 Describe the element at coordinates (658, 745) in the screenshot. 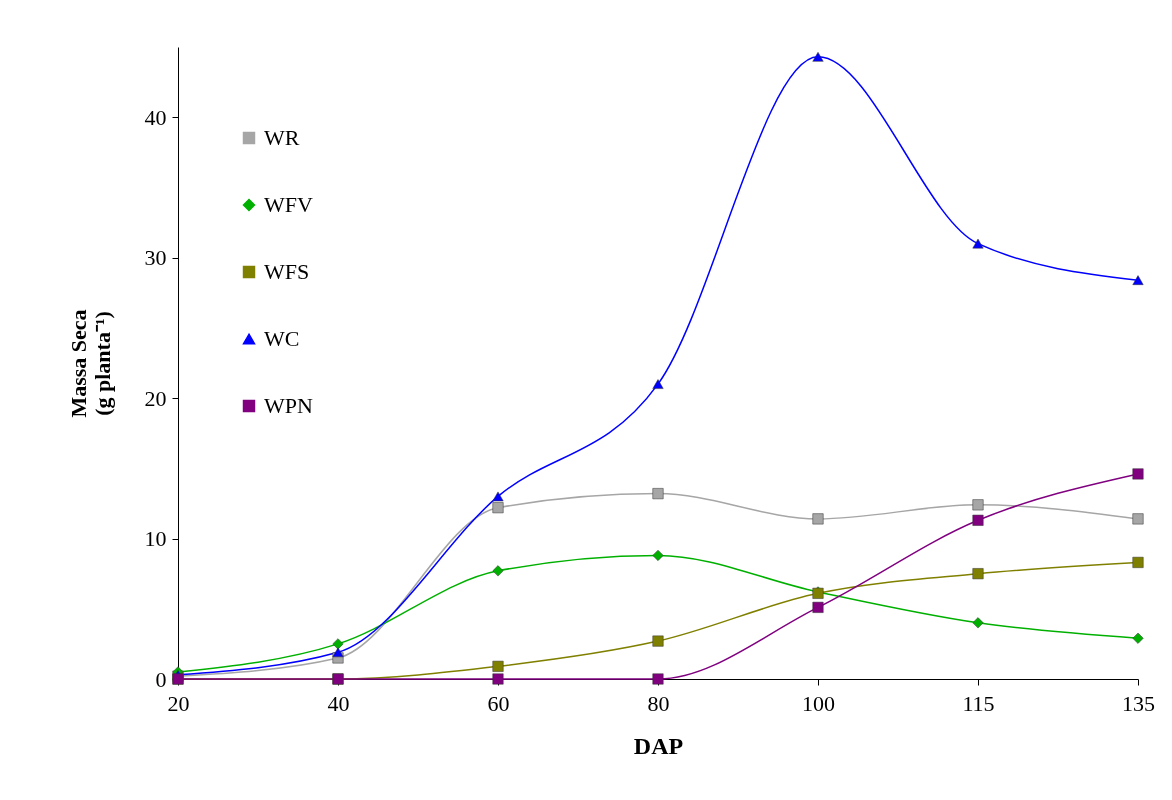

I see `x-axis-title: DAP` at that location.